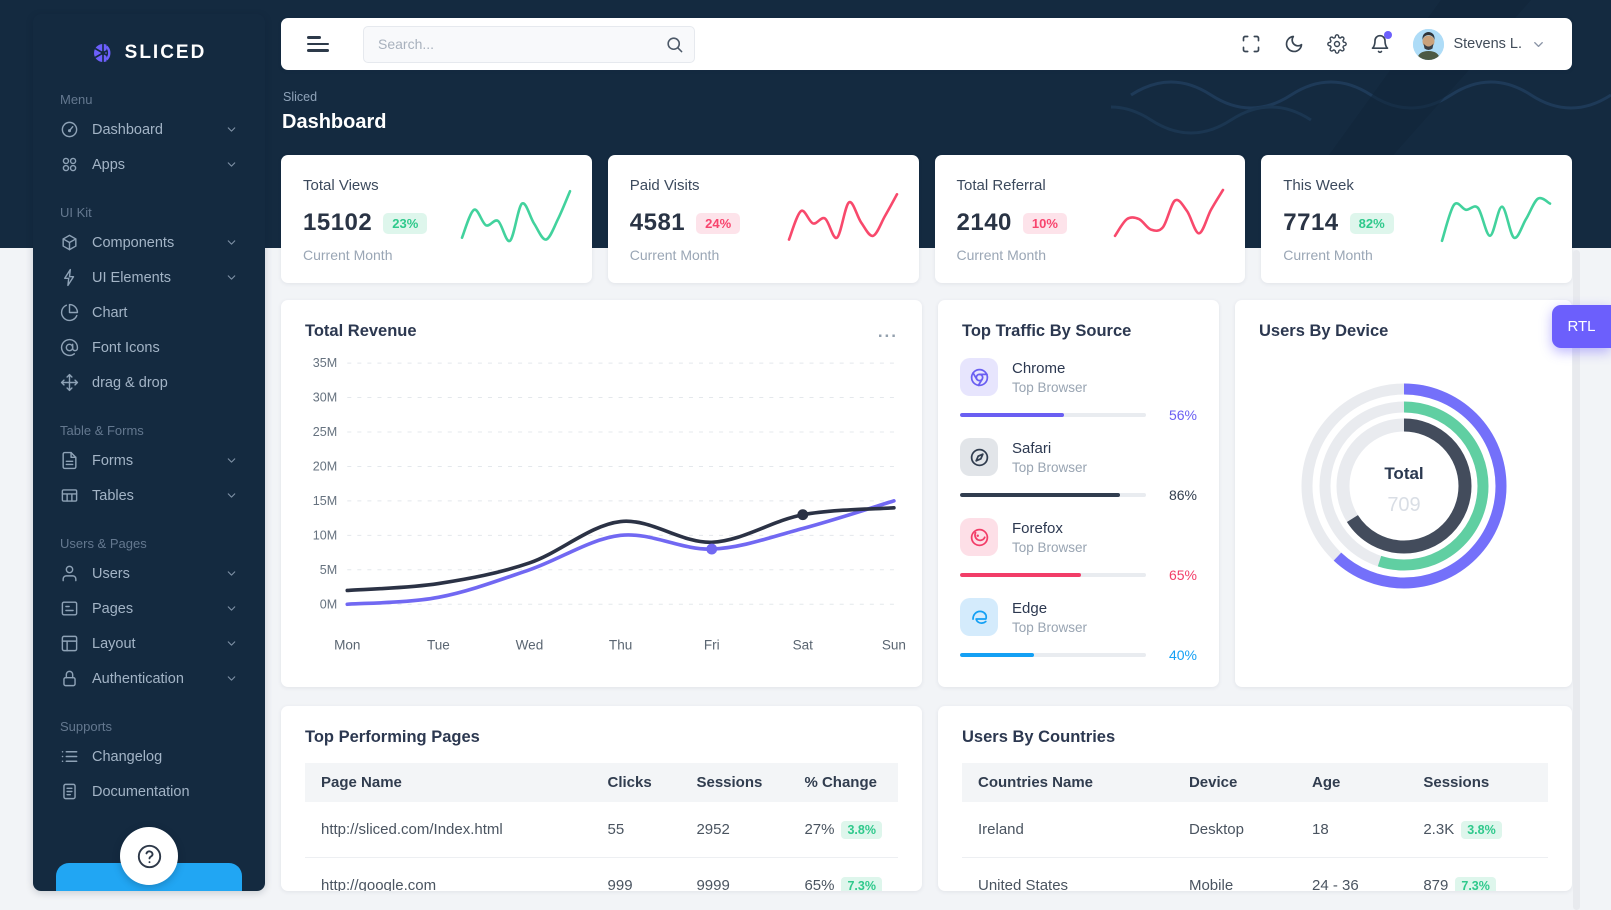  Describe the element at coordinates (149, 573) in the screenshot. I see `sidebar-item-users: Users` at that location.